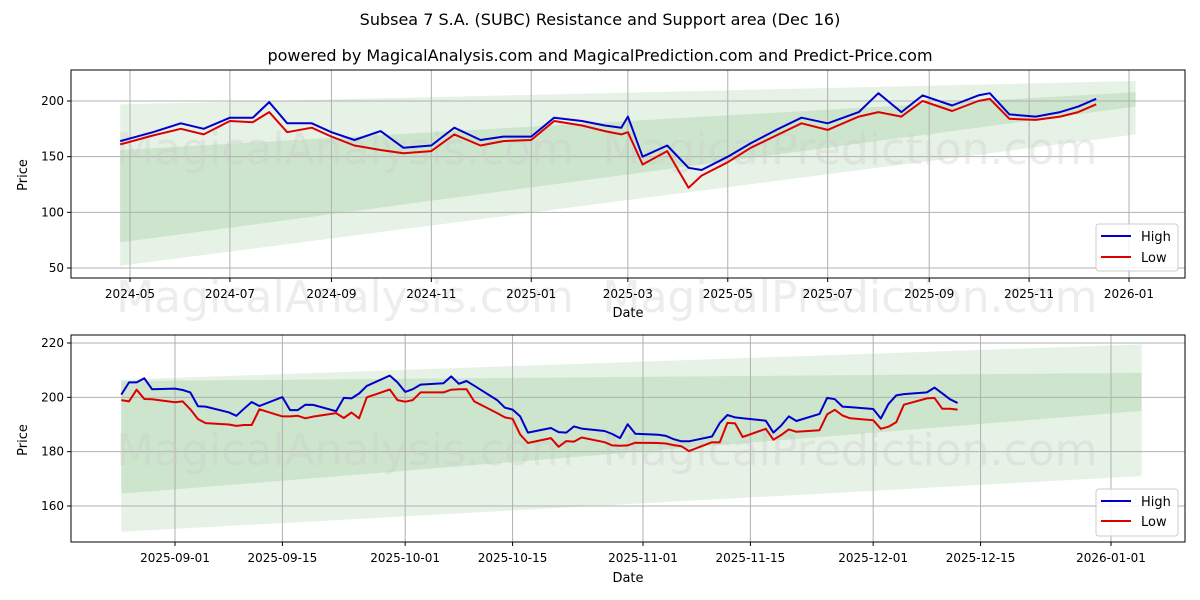  Describe the element at coordinates (52, 212) in the screenshot. I see `y-tick-label: 100` at that location.